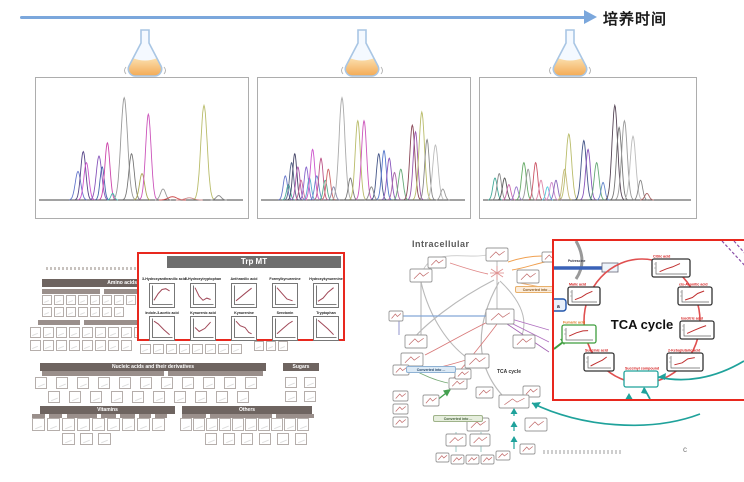 The width and height of the screenshot is (744, 482). I want to click on trp-metabolite-label: Formylkynurenine, so click(285, 279).